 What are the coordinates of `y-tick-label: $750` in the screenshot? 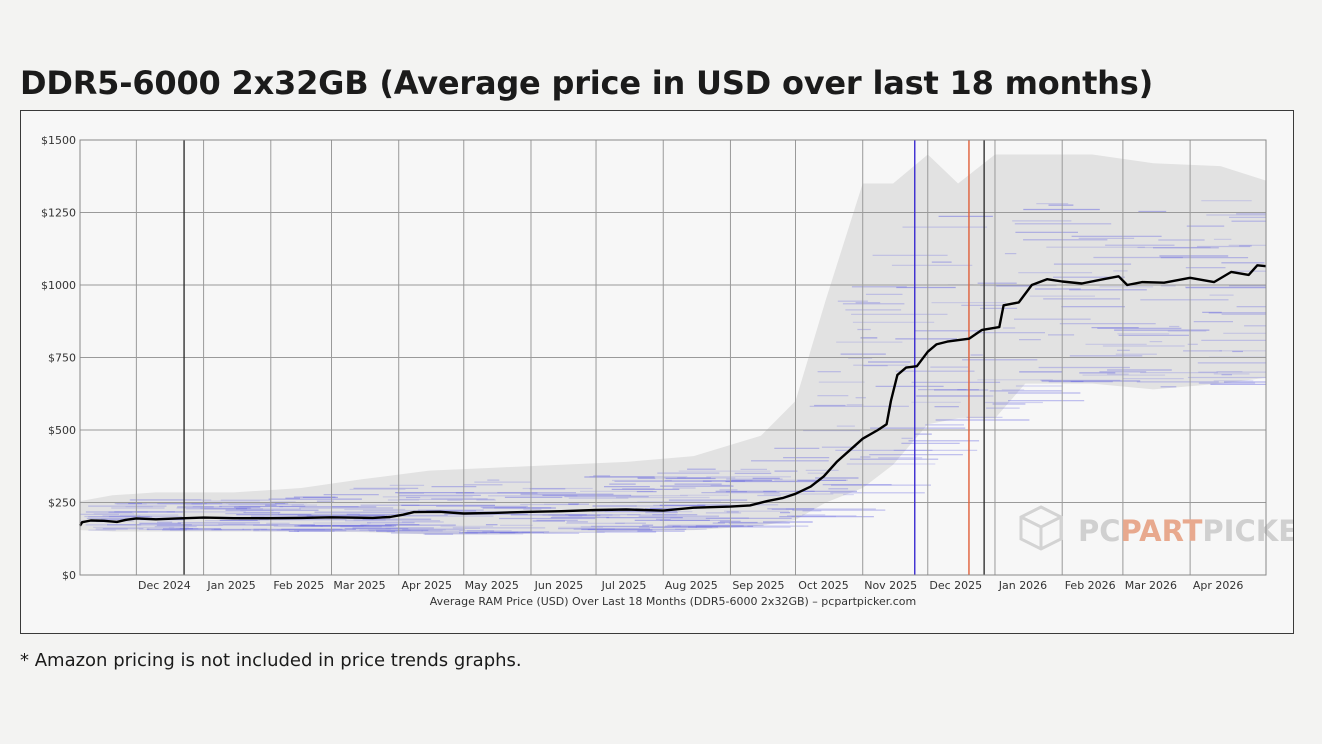 It's located at (62, 358).